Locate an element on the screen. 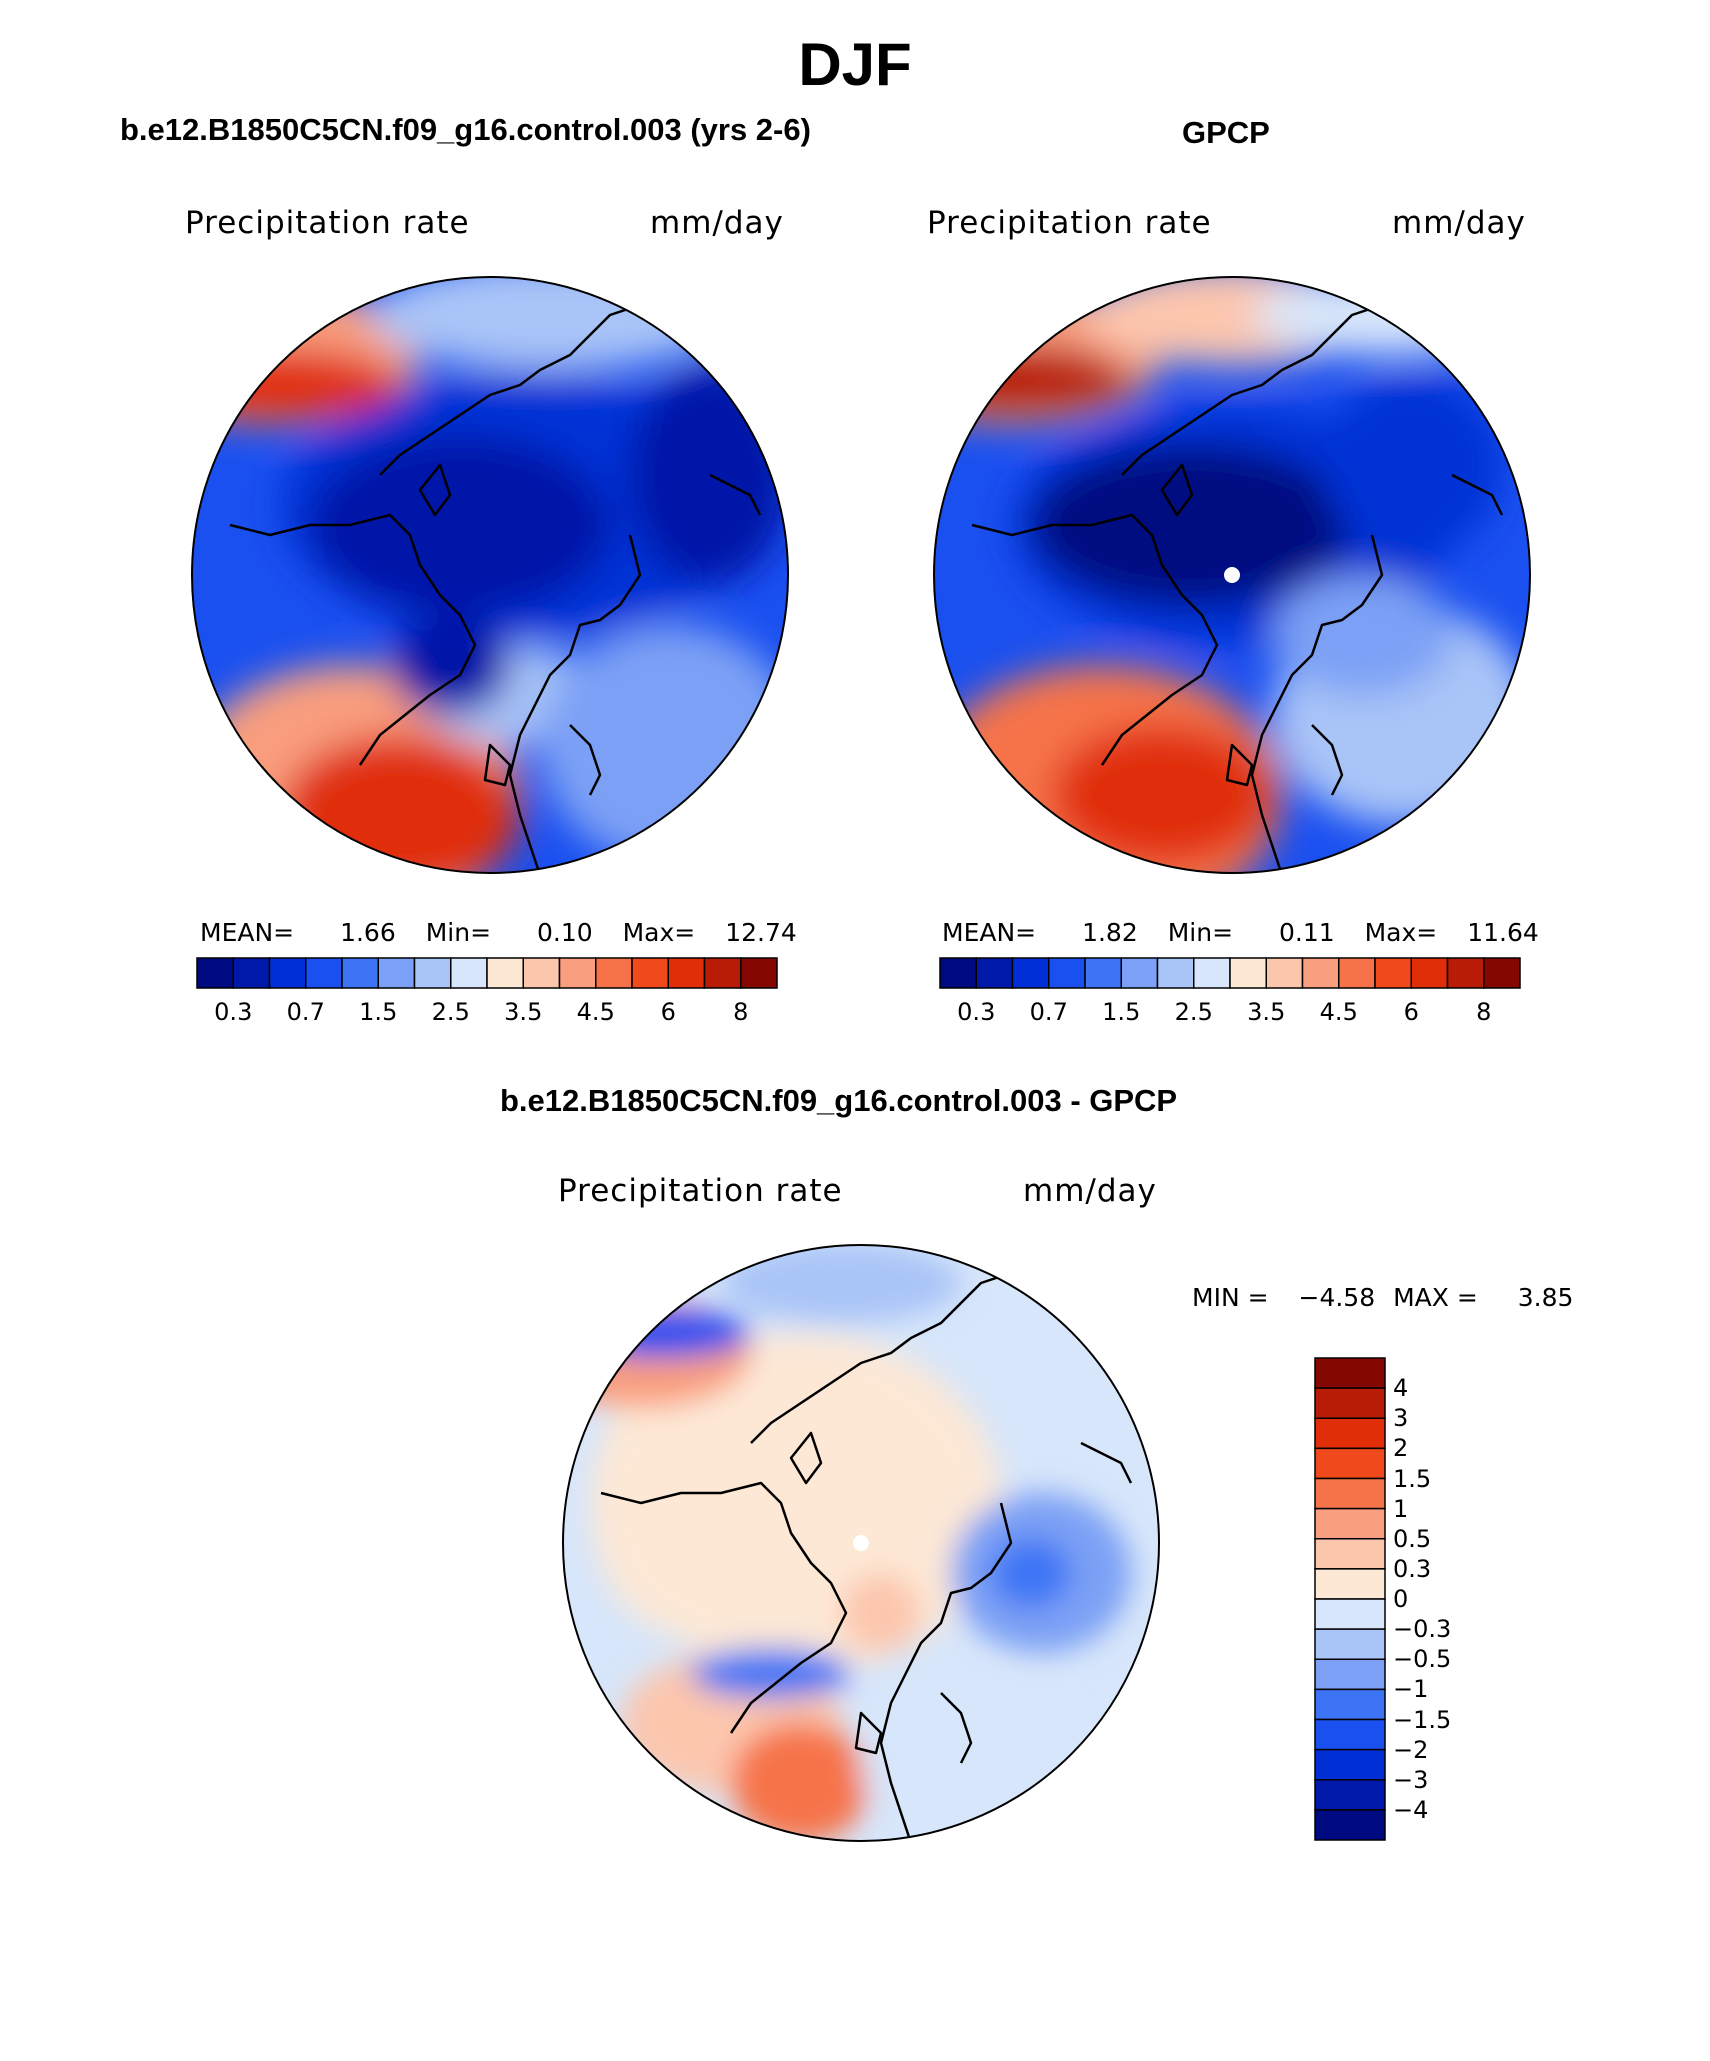  colorbar-tick-label: 2.5 is located at coordinates (1193, 1012).